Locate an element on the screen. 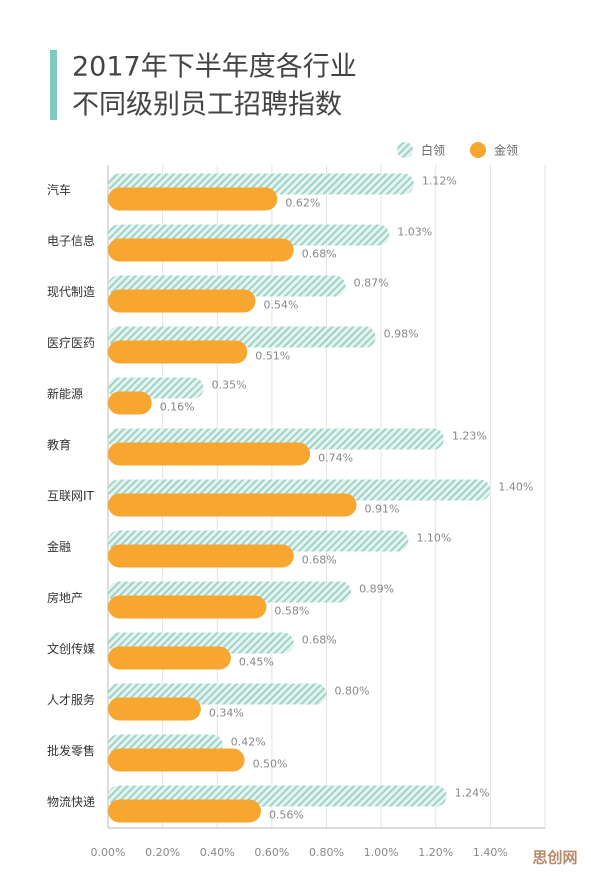 This screenshot has height=876, width=591. x-tick-label: 0.80% is located at coordinates (326, 852).